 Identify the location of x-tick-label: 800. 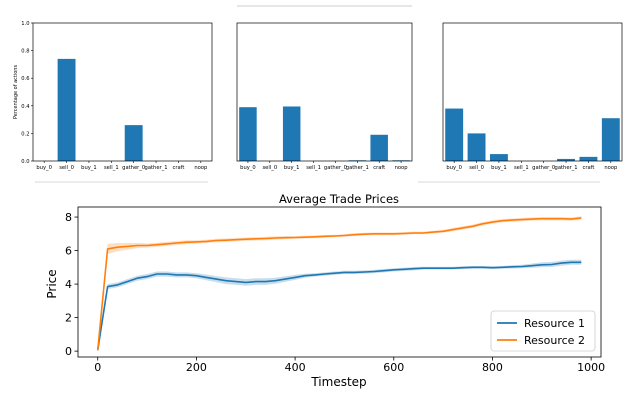
(492, 367).